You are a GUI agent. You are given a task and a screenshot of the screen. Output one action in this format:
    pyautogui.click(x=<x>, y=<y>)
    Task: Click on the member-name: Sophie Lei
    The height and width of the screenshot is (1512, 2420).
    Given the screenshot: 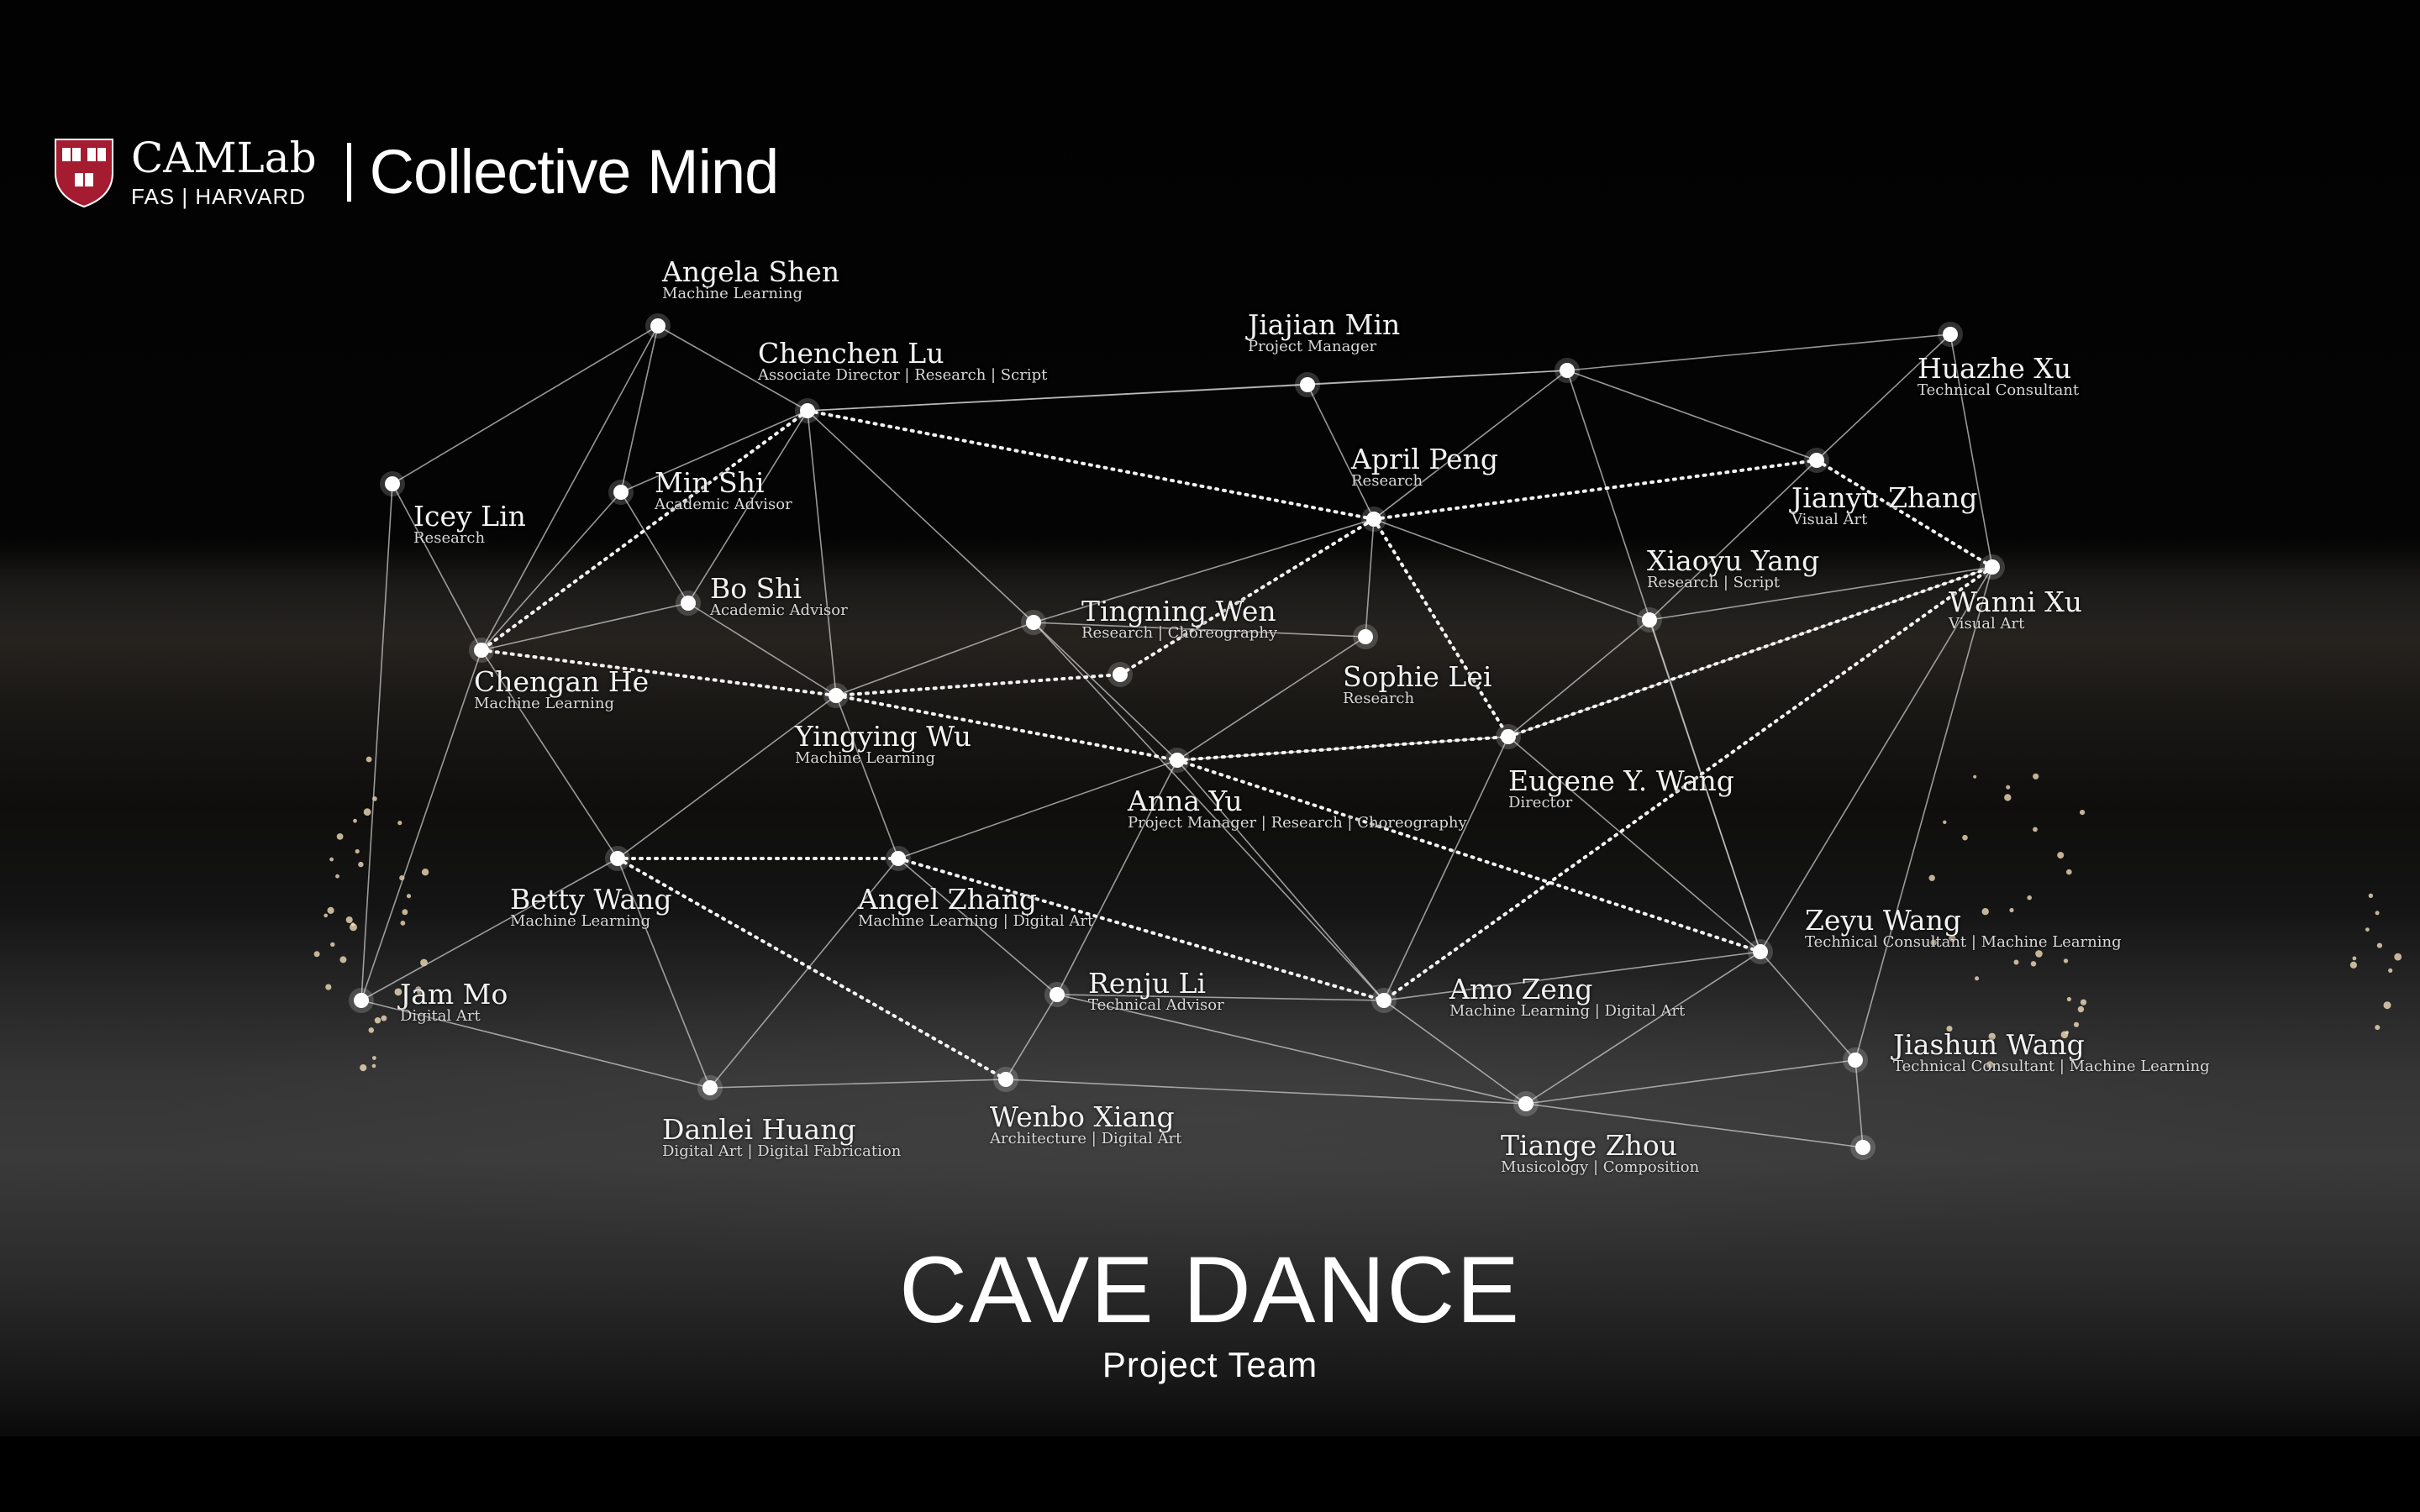 What is the action you would take?
    pyautogui.click(x=1417, y=676)
    